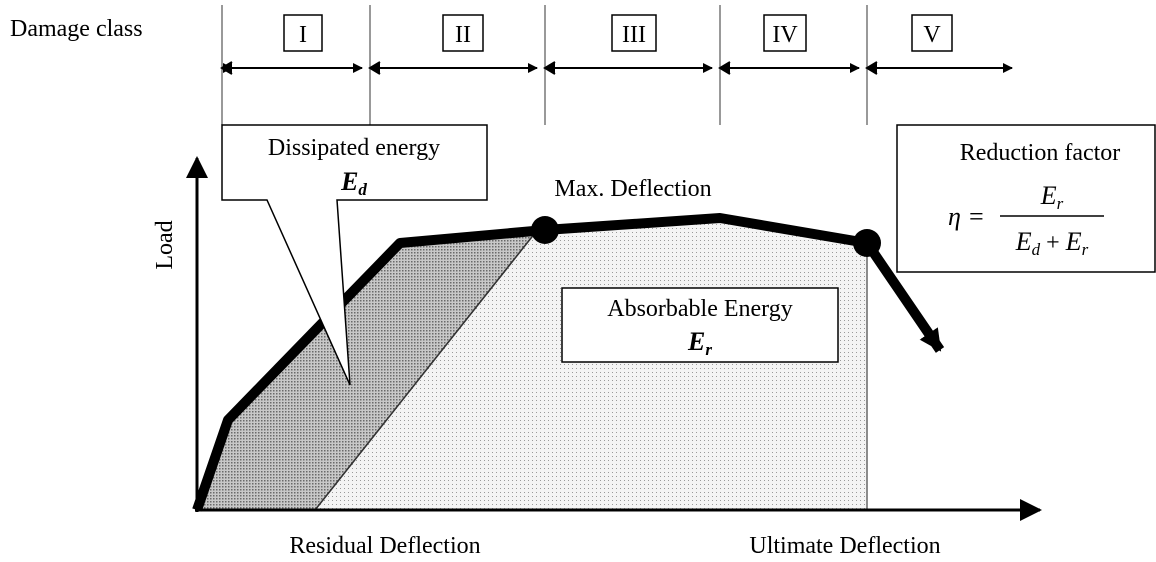 This screenshot has height=562, width=1156. What do you see at coordinates (384, 546) in the screenshot?
I see `x-label: Residual Deflection` at bounding box center [384, 546].